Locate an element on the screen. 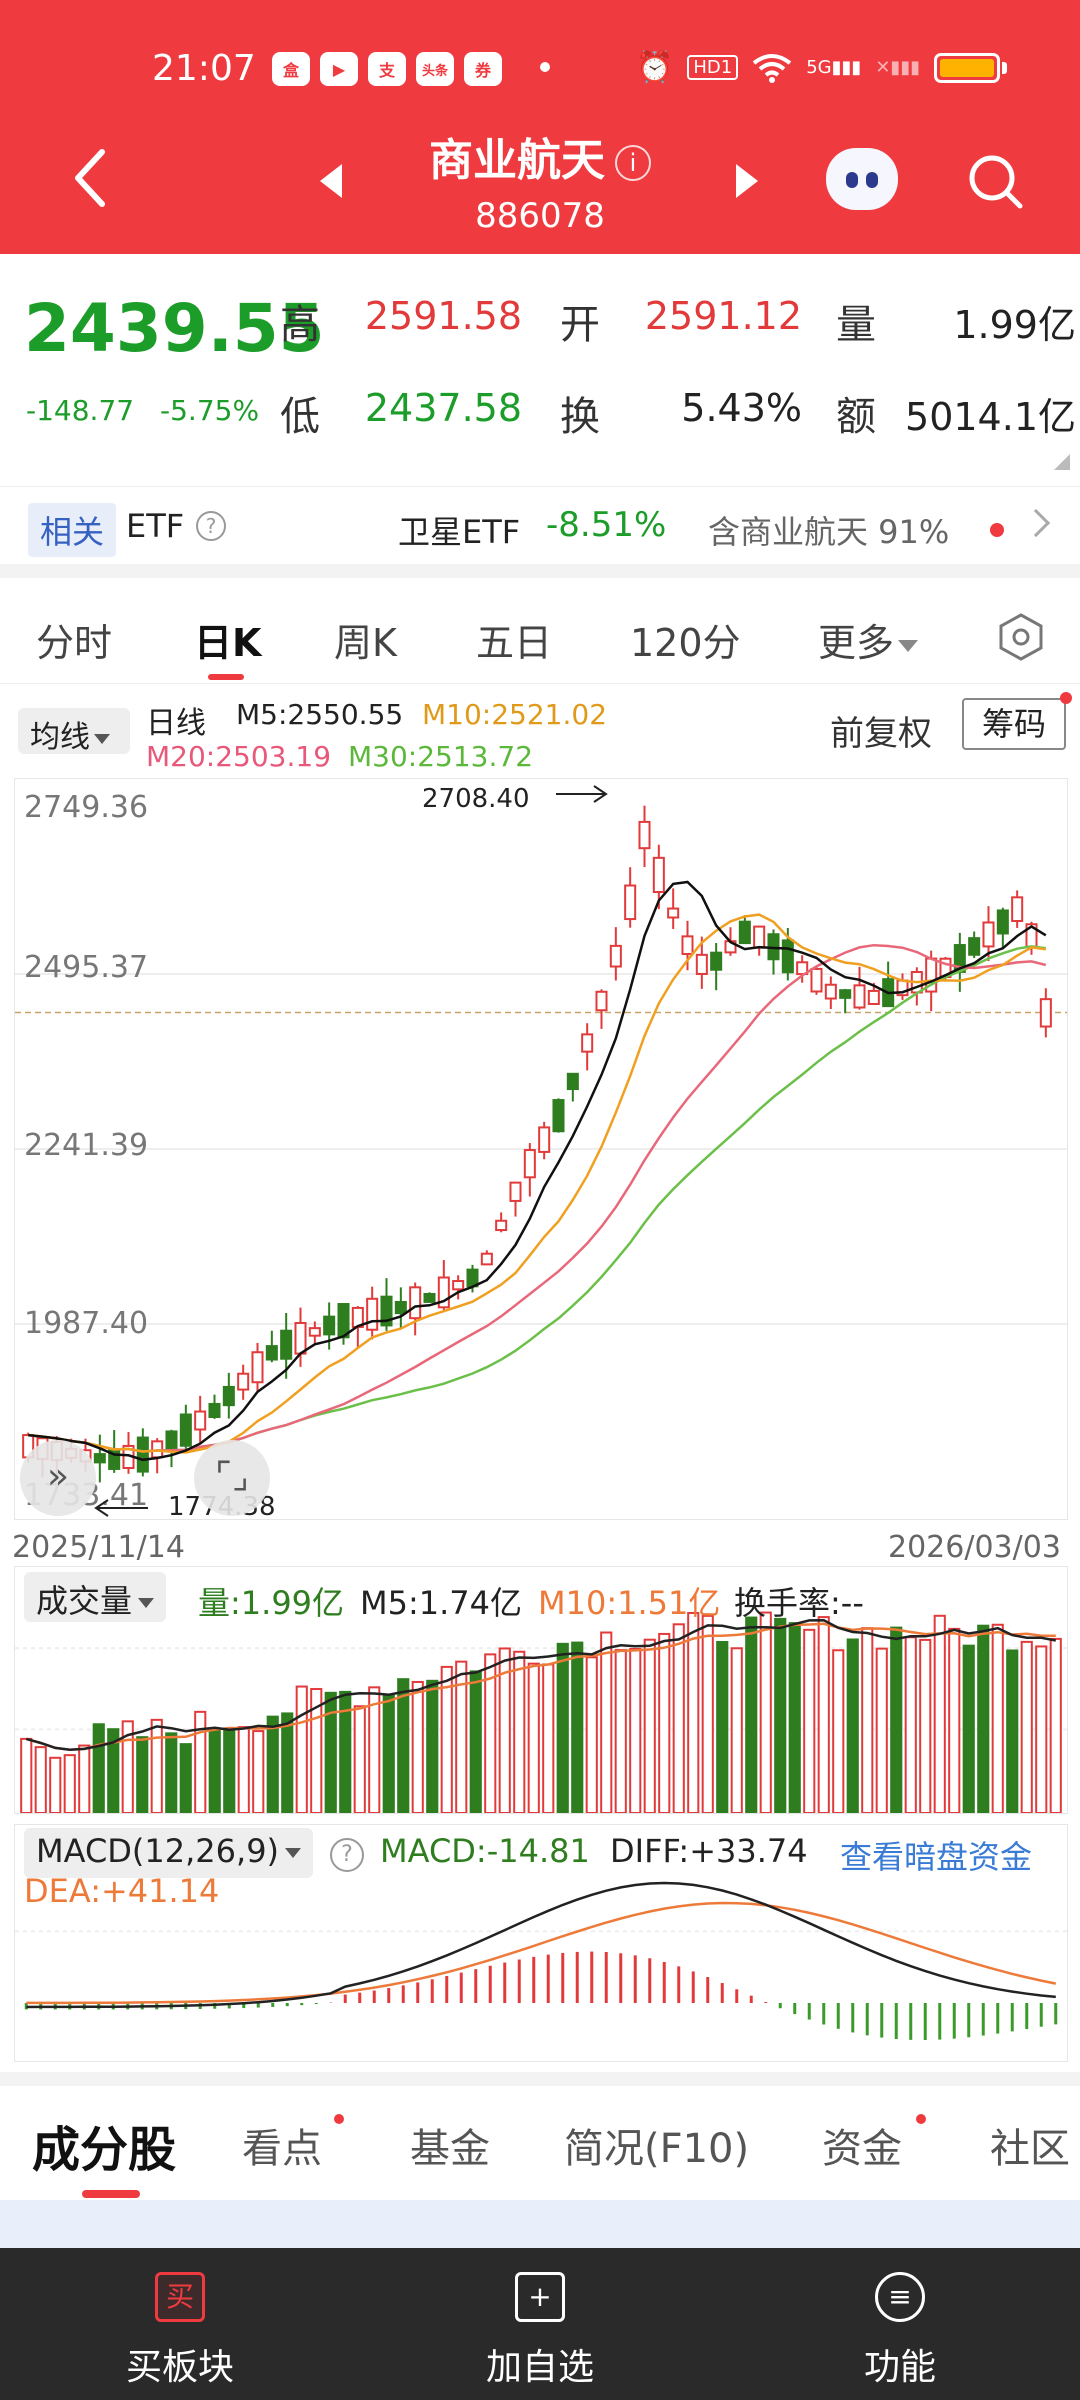 This screenshot has width=1080, height=2400. macd-indicator-select: MACD(12,26,9) is located at coordinates (169, 1853).